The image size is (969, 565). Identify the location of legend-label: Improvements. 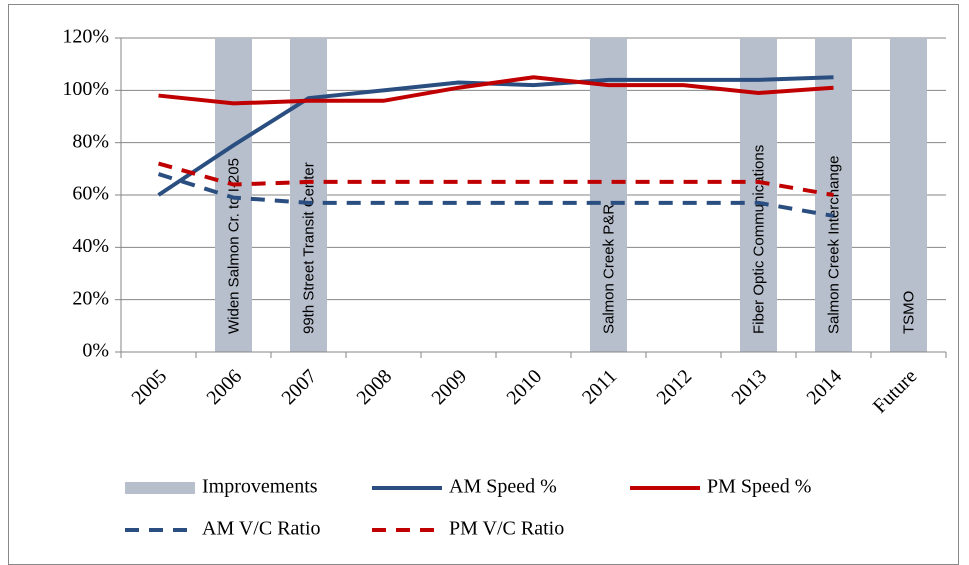
(260, 487).